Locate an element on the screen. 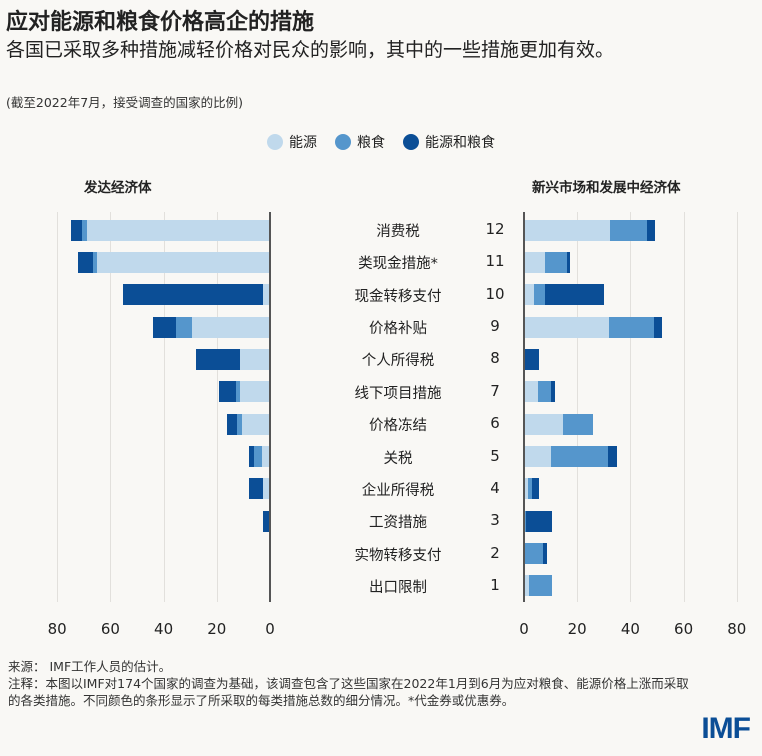  category-label: 出口限制 is located at coordinates (398, 587).